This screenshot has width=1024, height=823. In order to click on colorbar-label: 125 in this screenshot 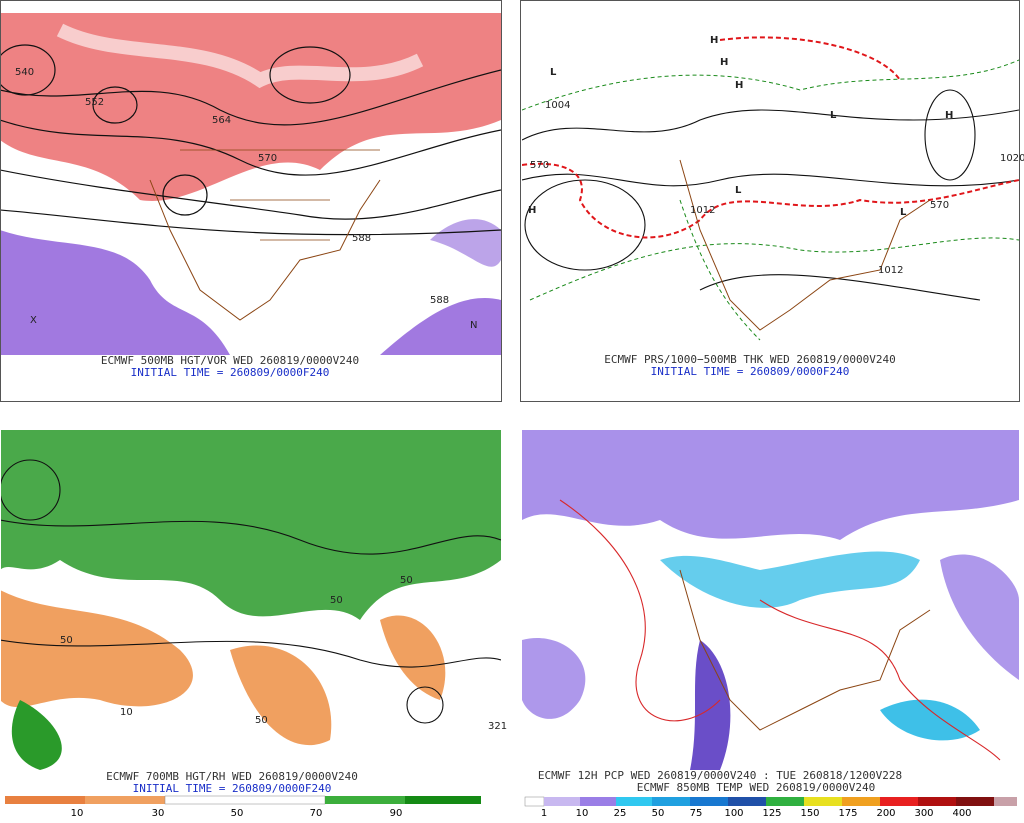, I will do `click(771, 813)`.